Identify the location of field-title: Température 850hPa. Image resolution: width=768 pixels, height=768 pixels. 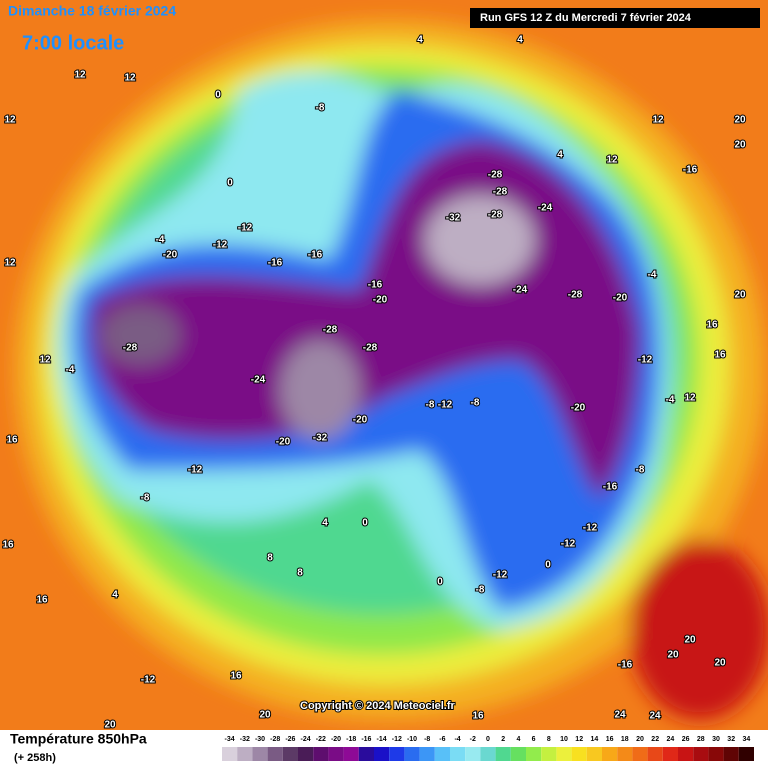
(78, 739).